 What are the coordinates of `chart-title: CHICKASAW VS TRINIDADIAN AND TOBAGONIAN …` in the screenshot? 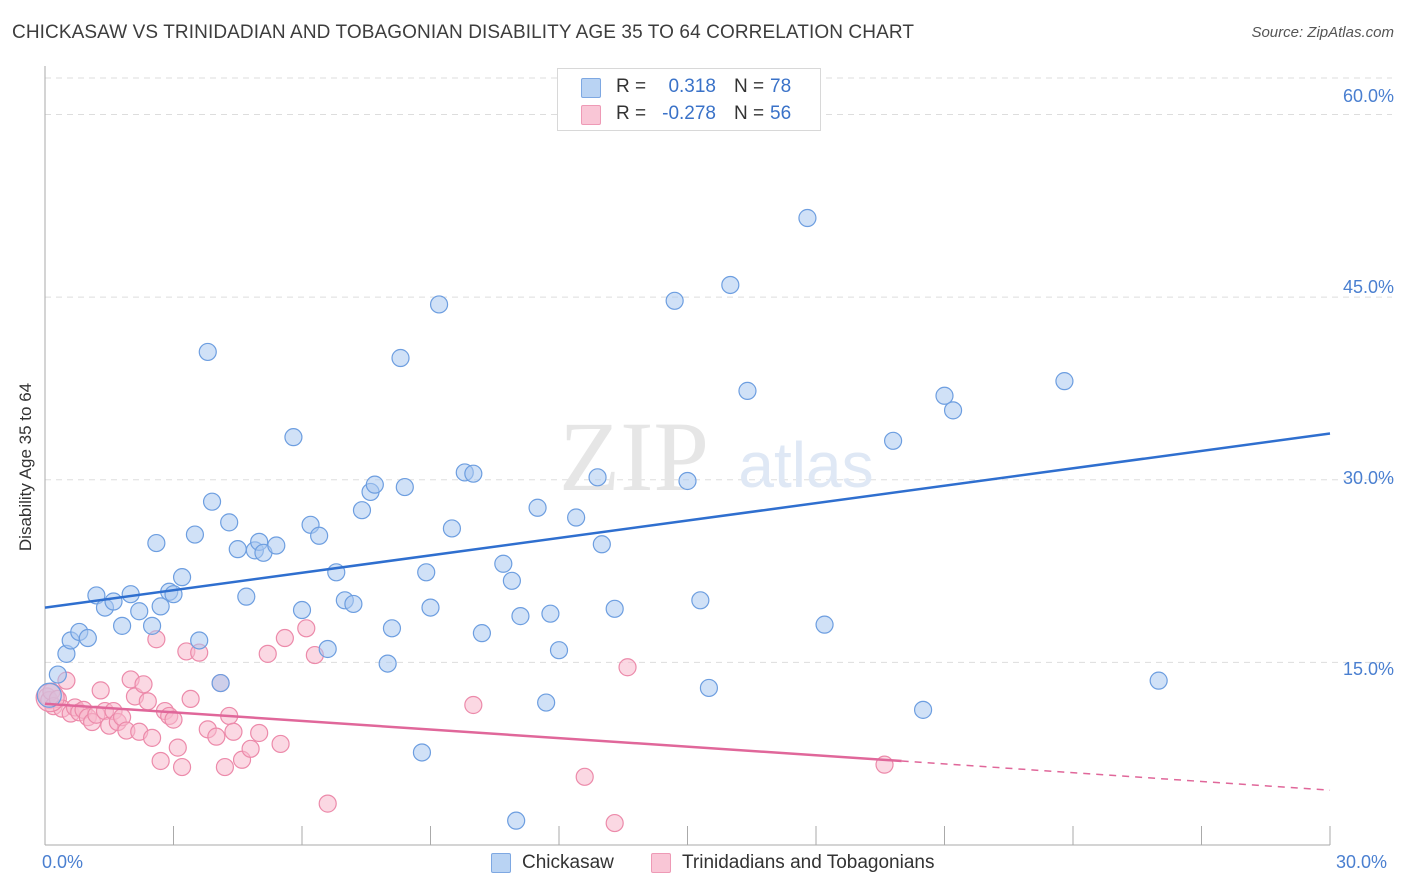 It's located at (463, 32).